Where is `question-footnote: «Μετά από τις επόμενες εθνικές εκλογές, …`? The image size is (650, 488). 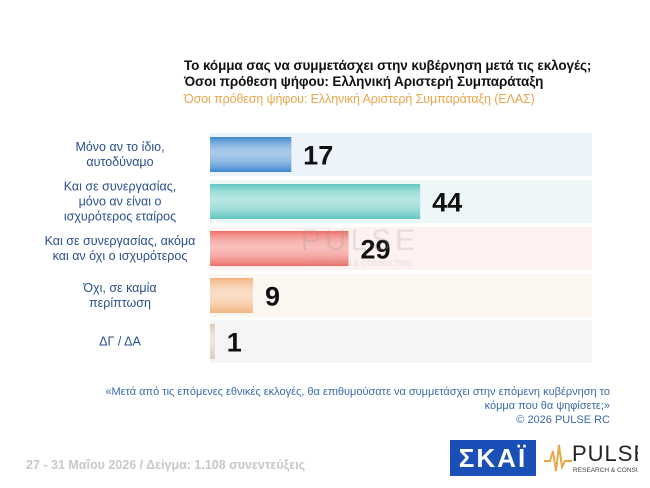 question-footnote: «Μετά από τις επόμενες εθνικές εκλογές, … is located at coordinates (357, 399).